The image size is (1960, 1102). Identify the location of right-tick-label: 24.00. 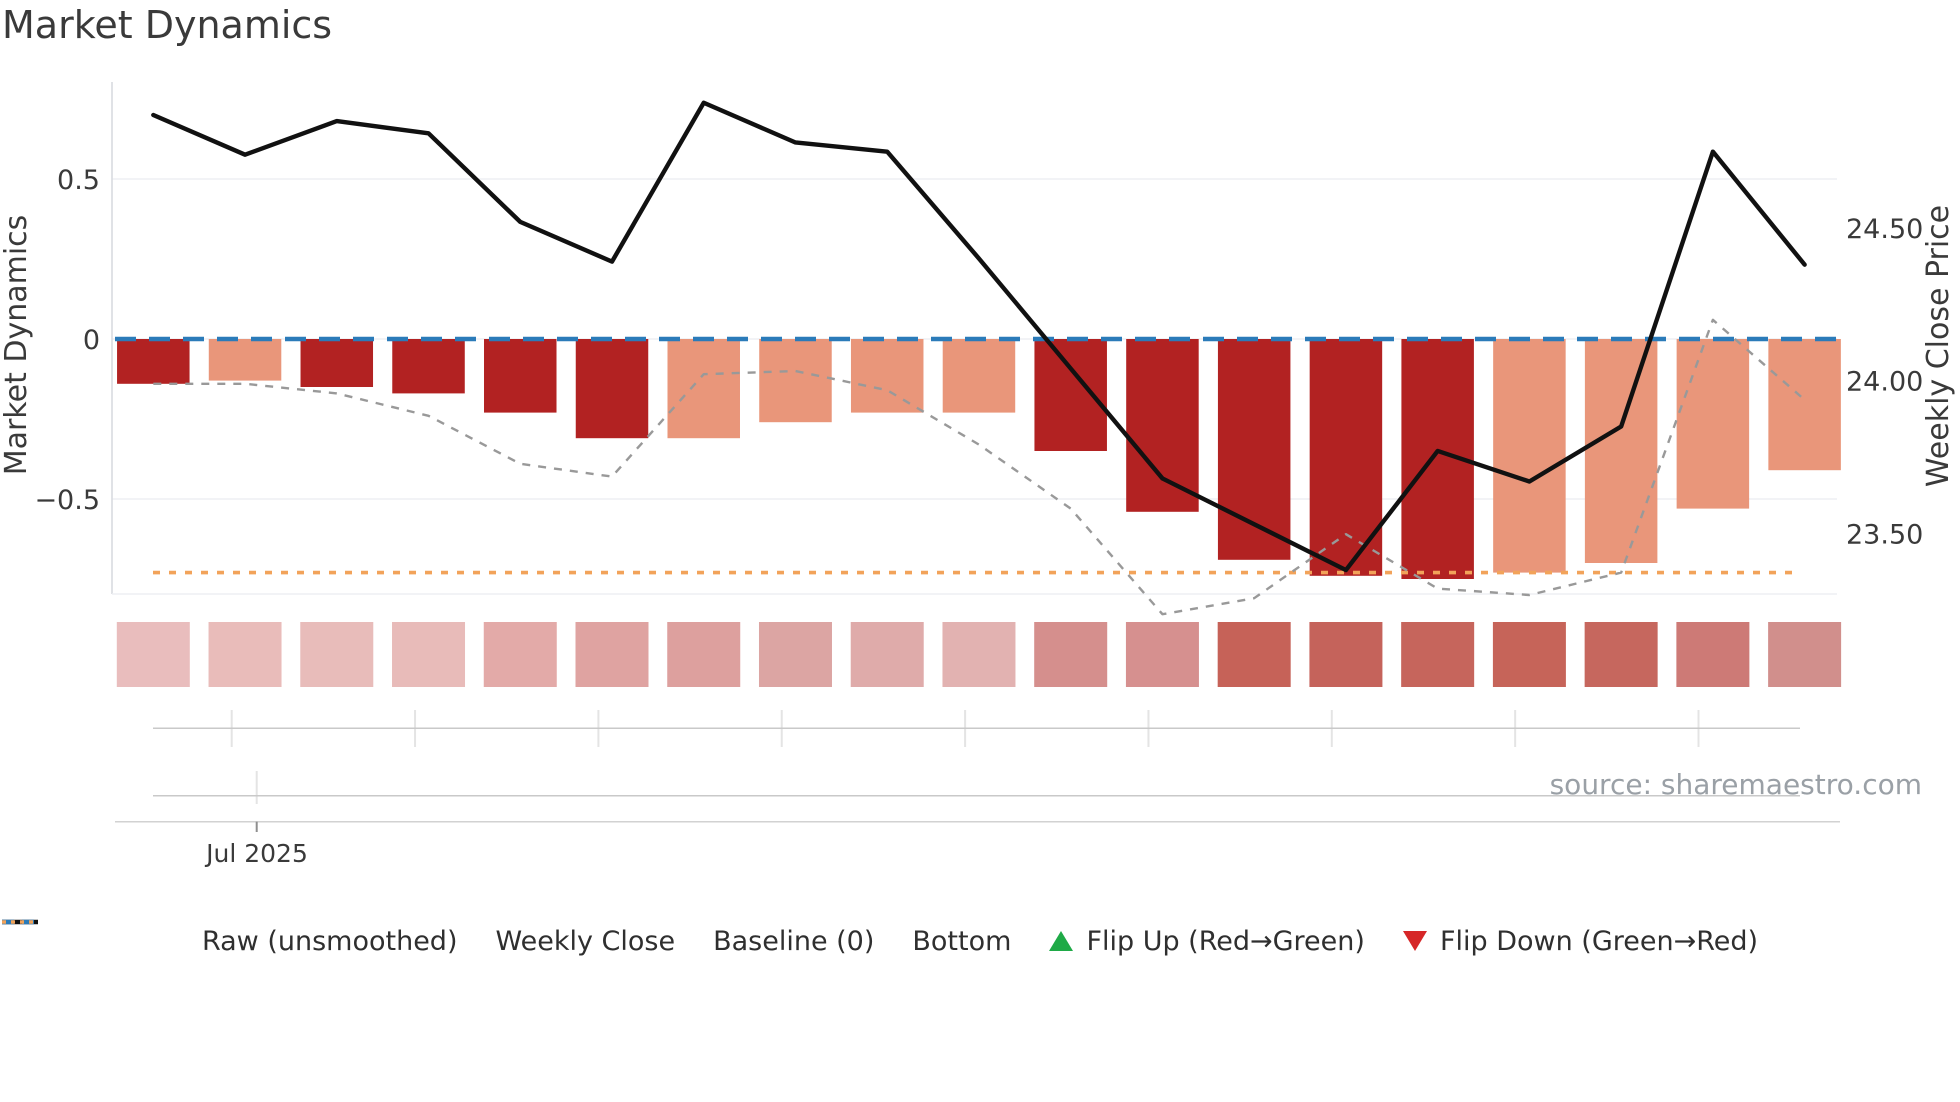
(1884, 382).